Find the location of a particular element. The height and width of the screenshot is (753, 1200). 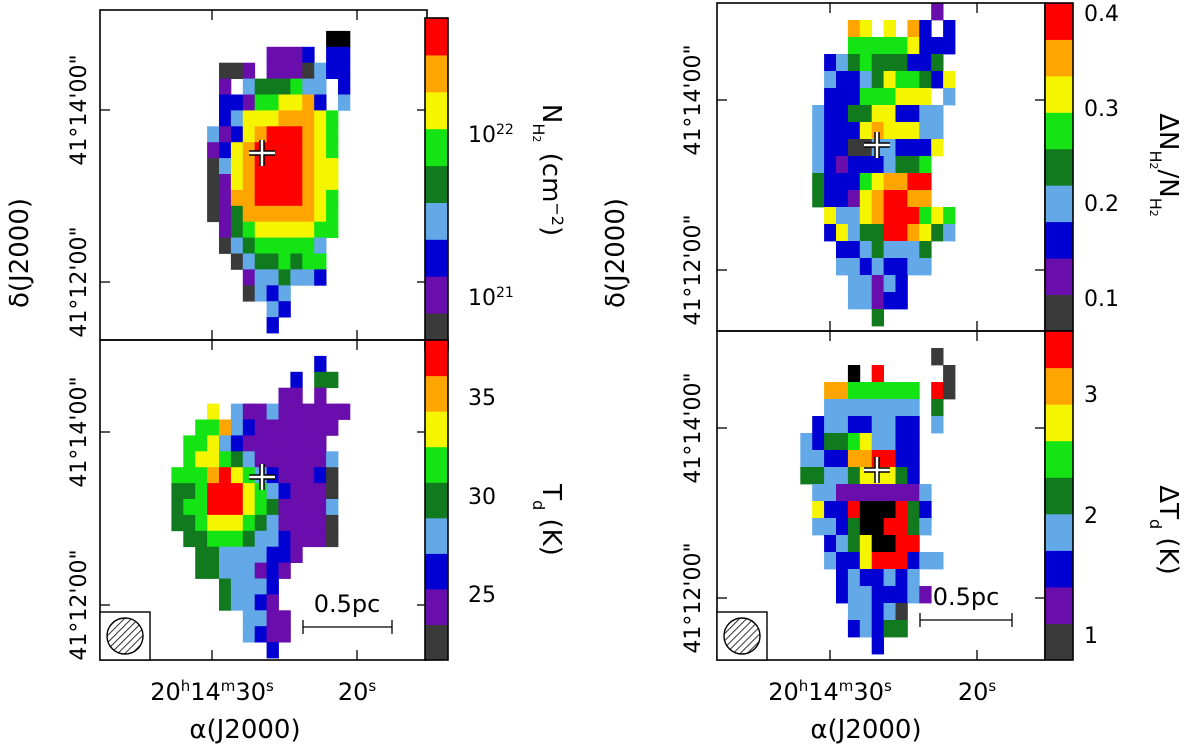

colorbar-tick-dtd: 3 is located at coordinates (1091, 395).